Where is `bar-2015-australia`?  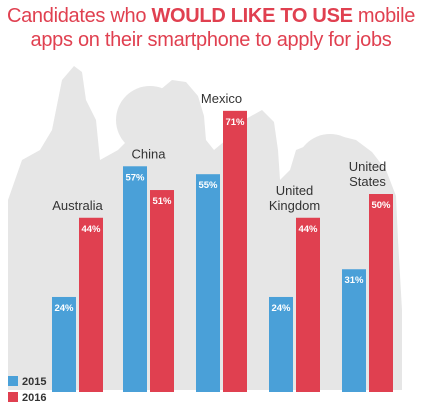
bar-2015-australia is located at coordinates (64, 344).